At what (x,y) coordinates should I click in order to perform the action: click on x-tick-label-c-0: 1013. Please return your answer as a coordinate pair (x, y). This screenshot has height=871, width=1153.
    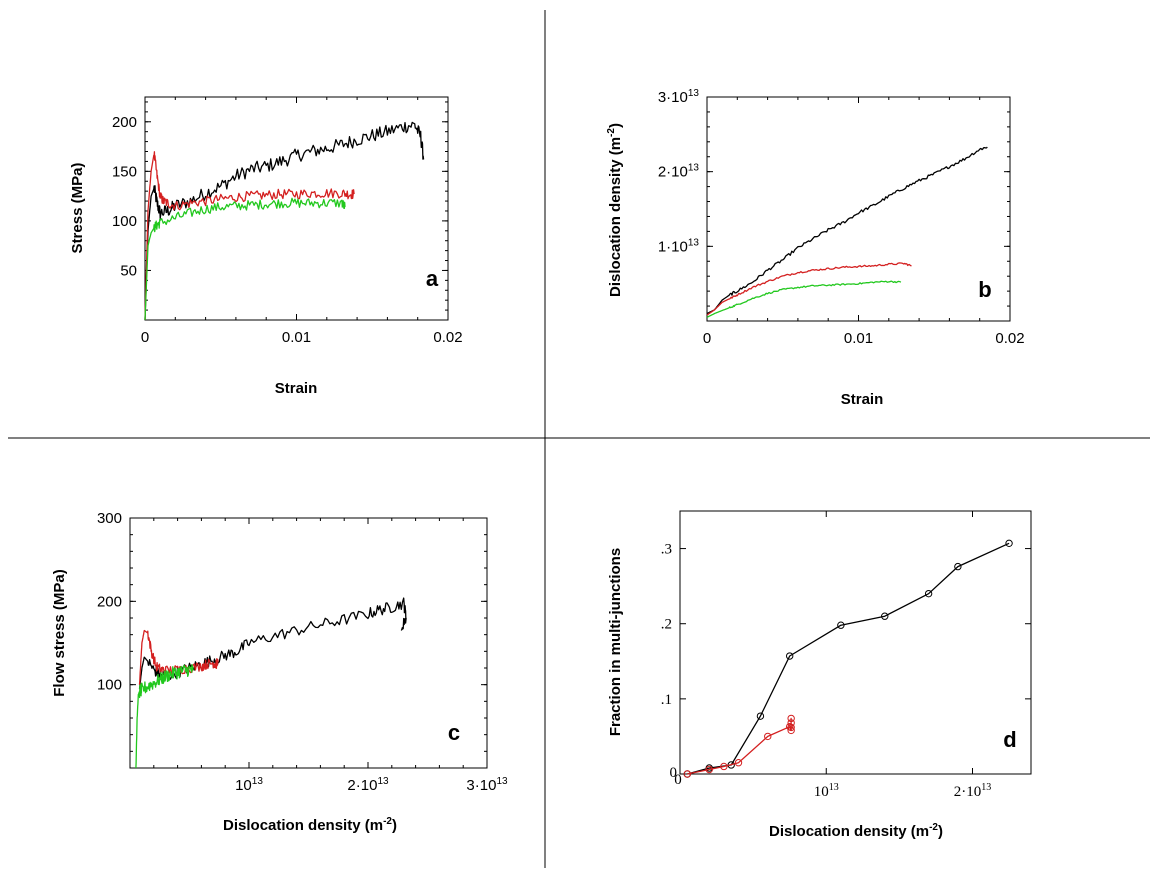
    Looking at the image, I should click on (249, 785).